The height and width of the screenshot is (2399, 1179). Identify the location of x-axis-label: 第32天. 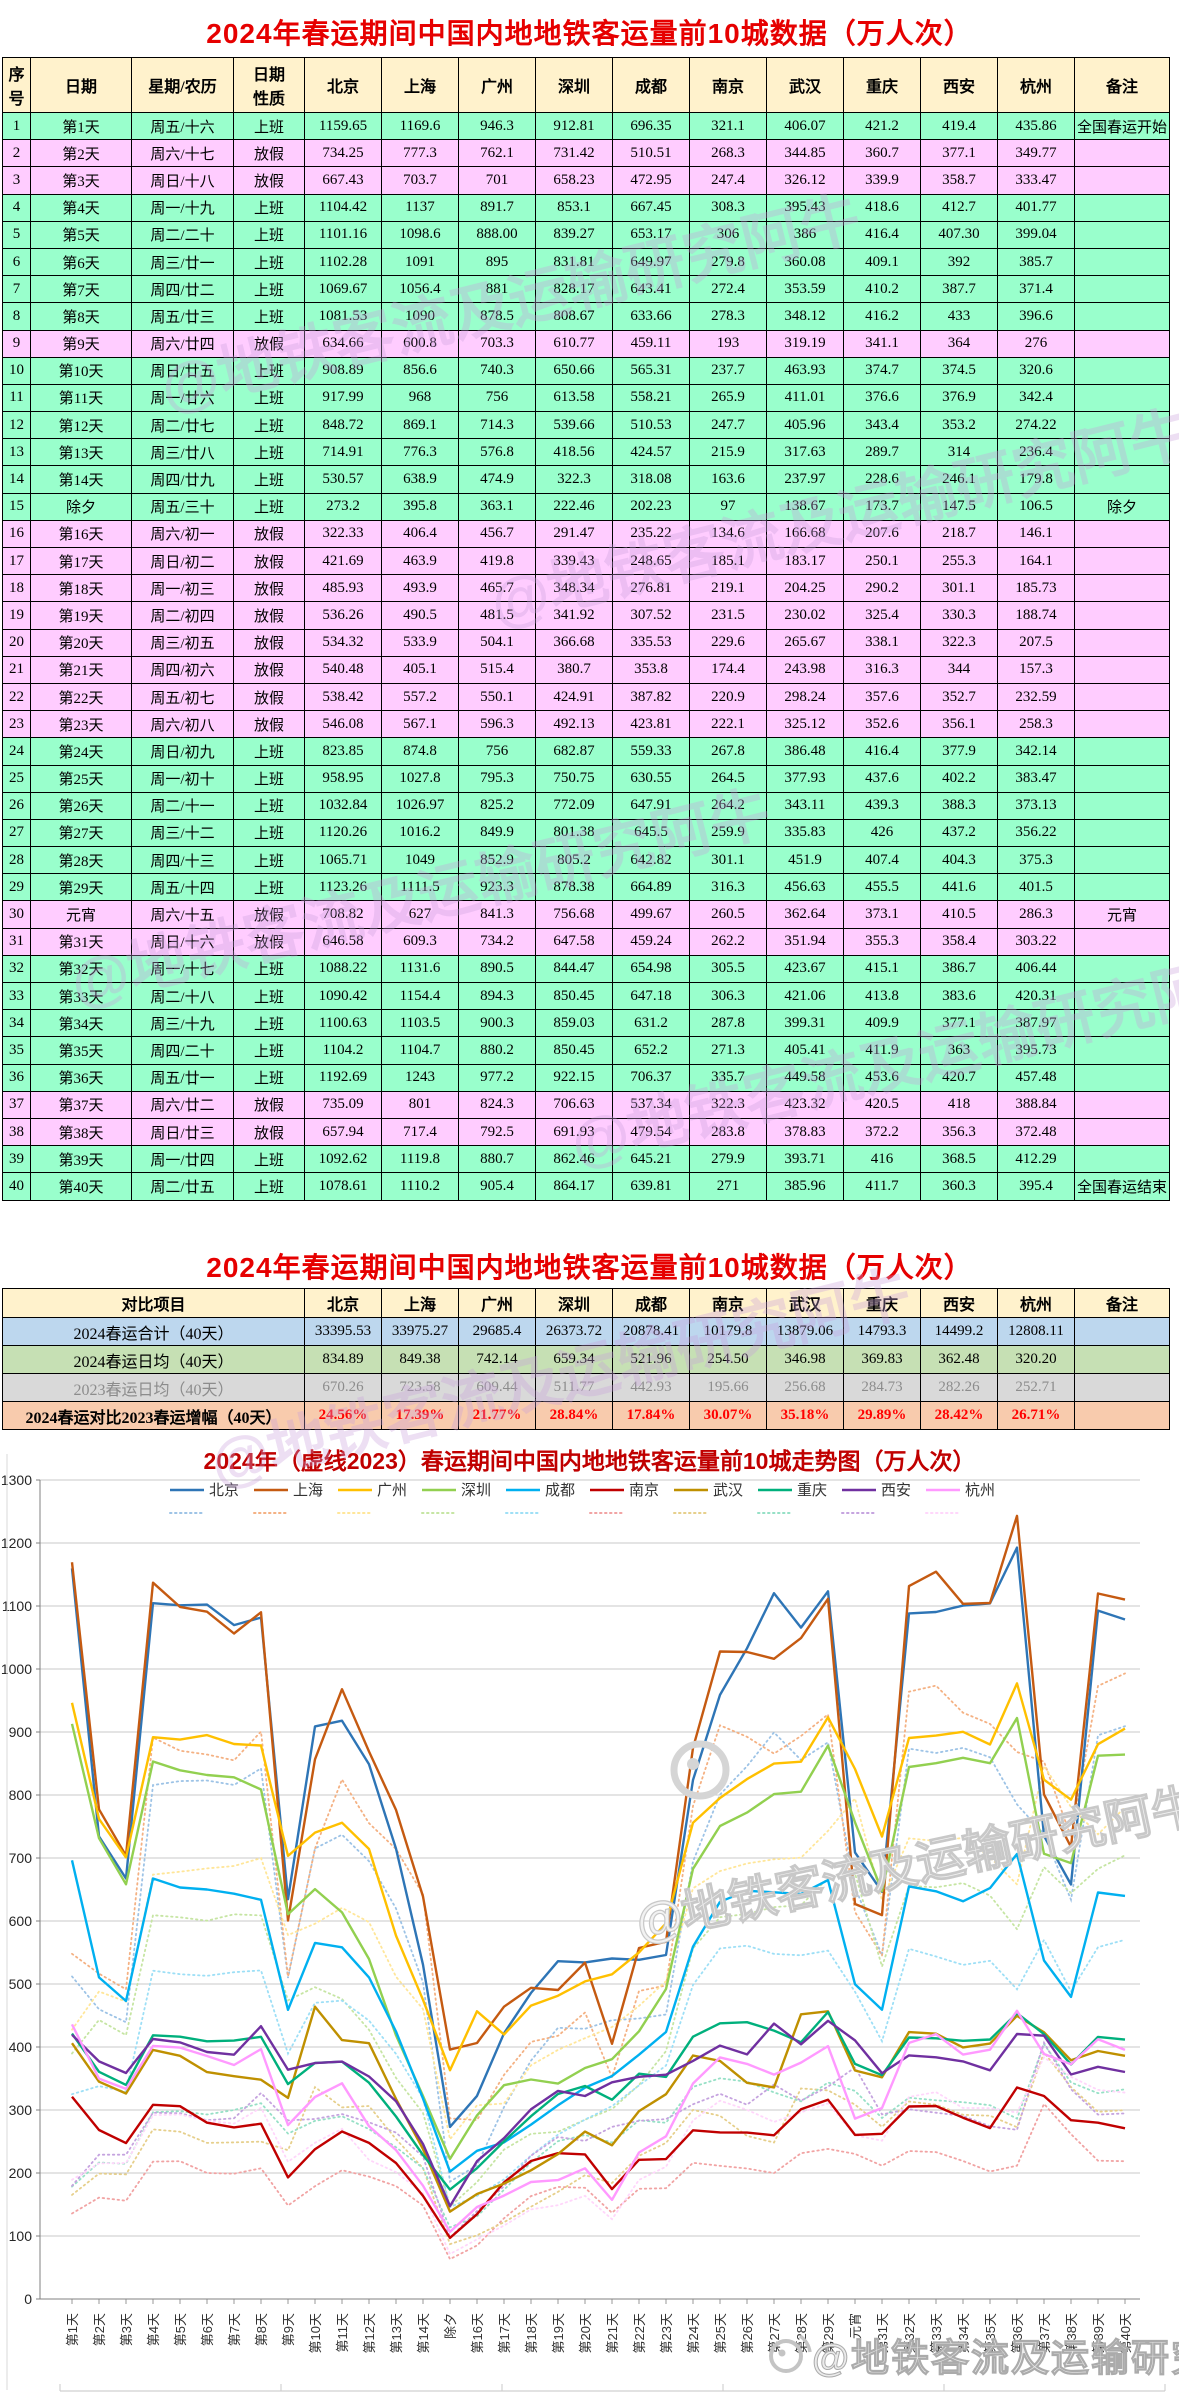
(909, 2333).